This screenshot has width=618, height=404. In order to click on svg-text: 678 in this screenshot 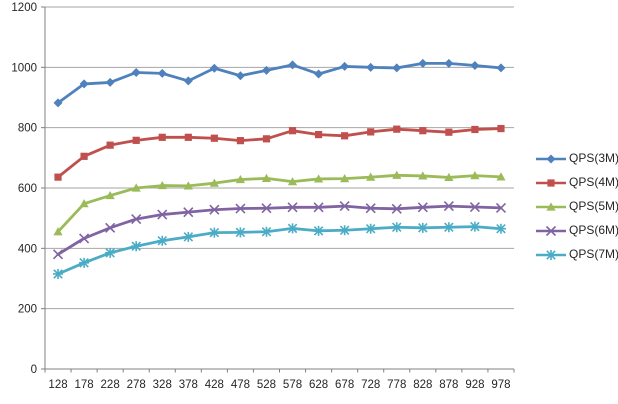, I will do `click(344, 385)`.